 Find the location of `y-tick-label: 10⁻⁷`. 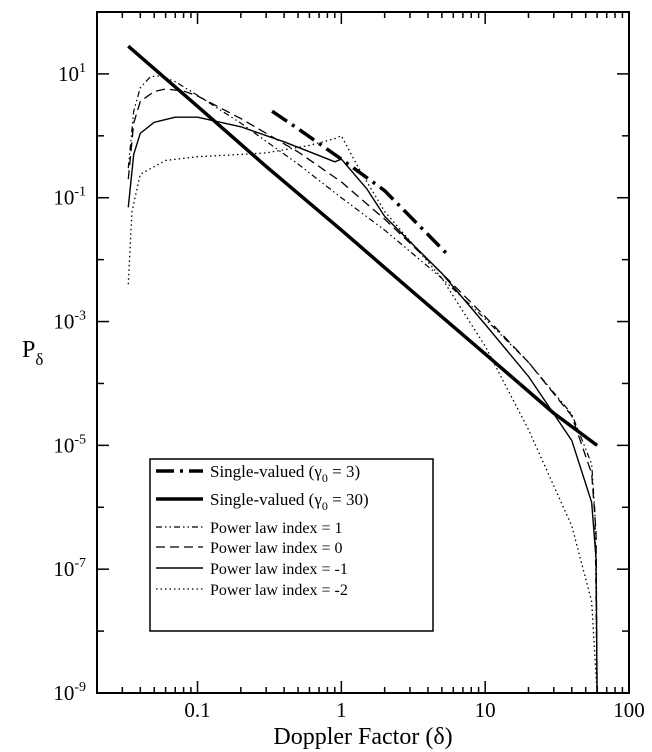

y-tick-label: 10⁻⁷ is located at coordinates (69, 568).